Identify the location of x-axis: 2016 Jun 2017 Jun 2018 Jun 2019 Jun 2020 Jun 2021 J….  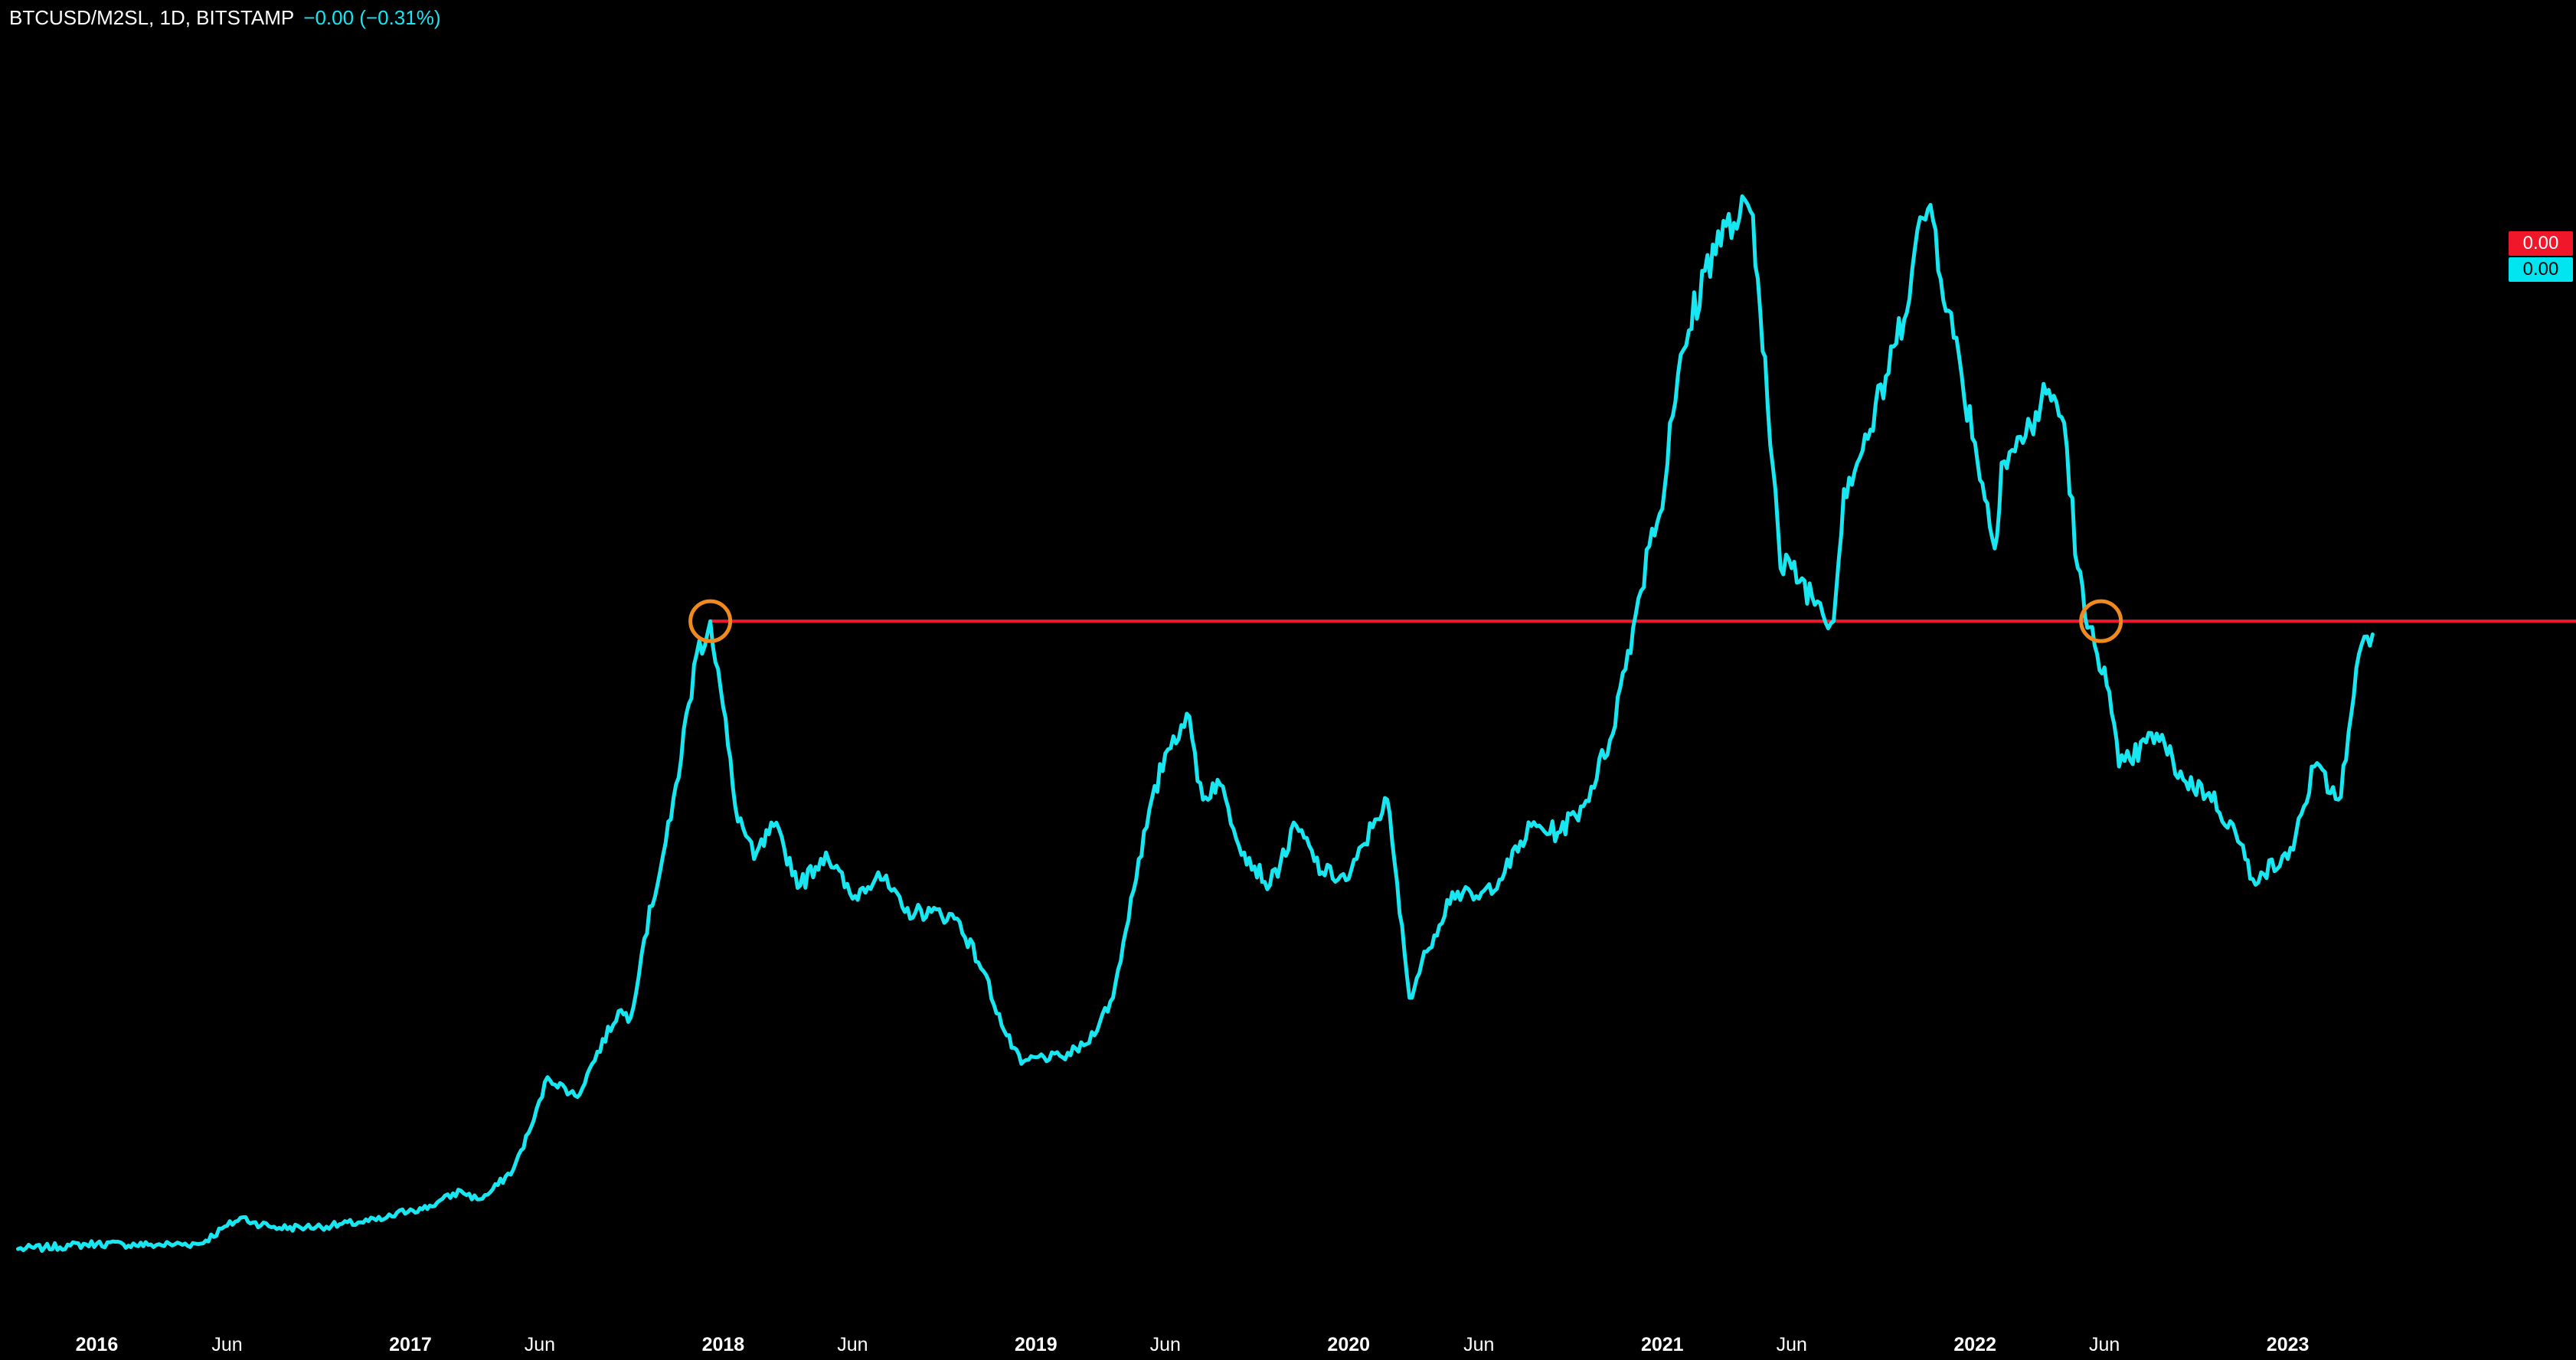
(1193, 1344).